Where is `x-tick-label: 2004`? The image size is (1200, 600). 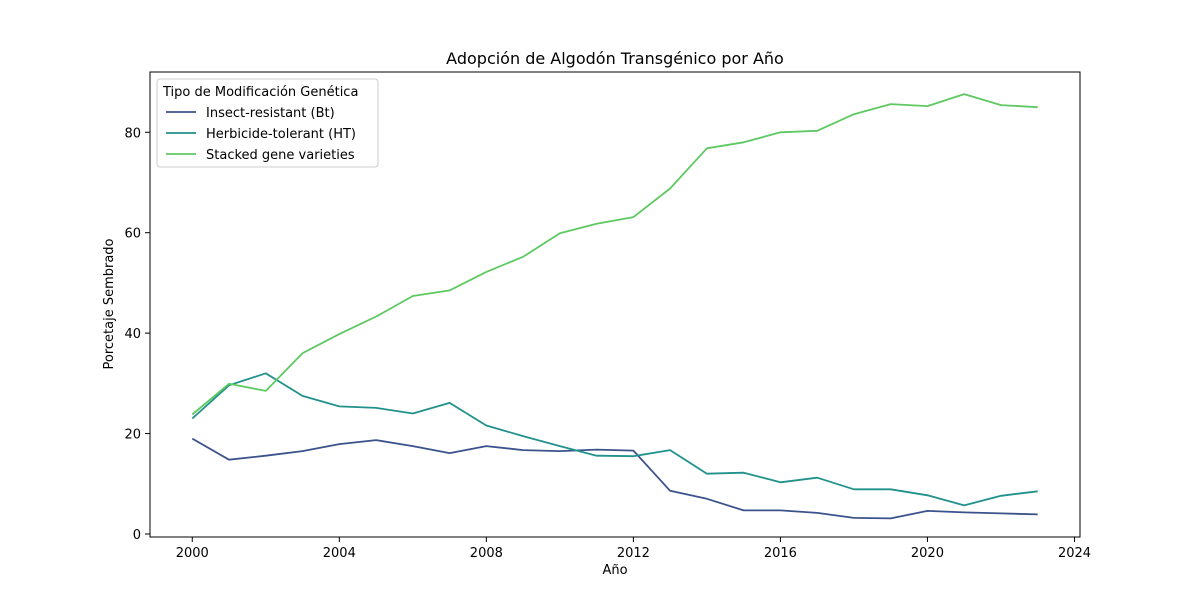 x-tick-label: 2004 is located at coordinates (339, 553).